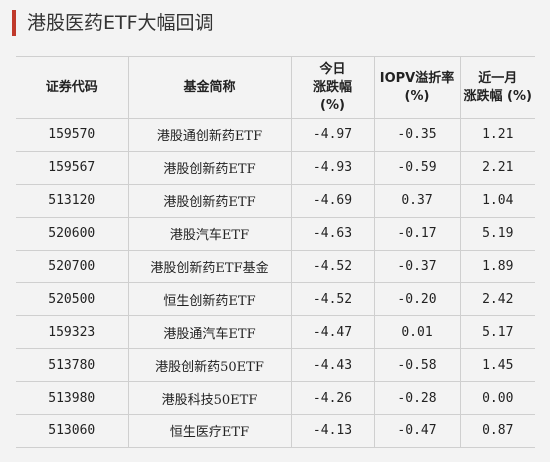  What do you see at coordinates (497, 431) in the screenshot?
I see `cell-month-change: 0.87` at bounding box center [497, 431].